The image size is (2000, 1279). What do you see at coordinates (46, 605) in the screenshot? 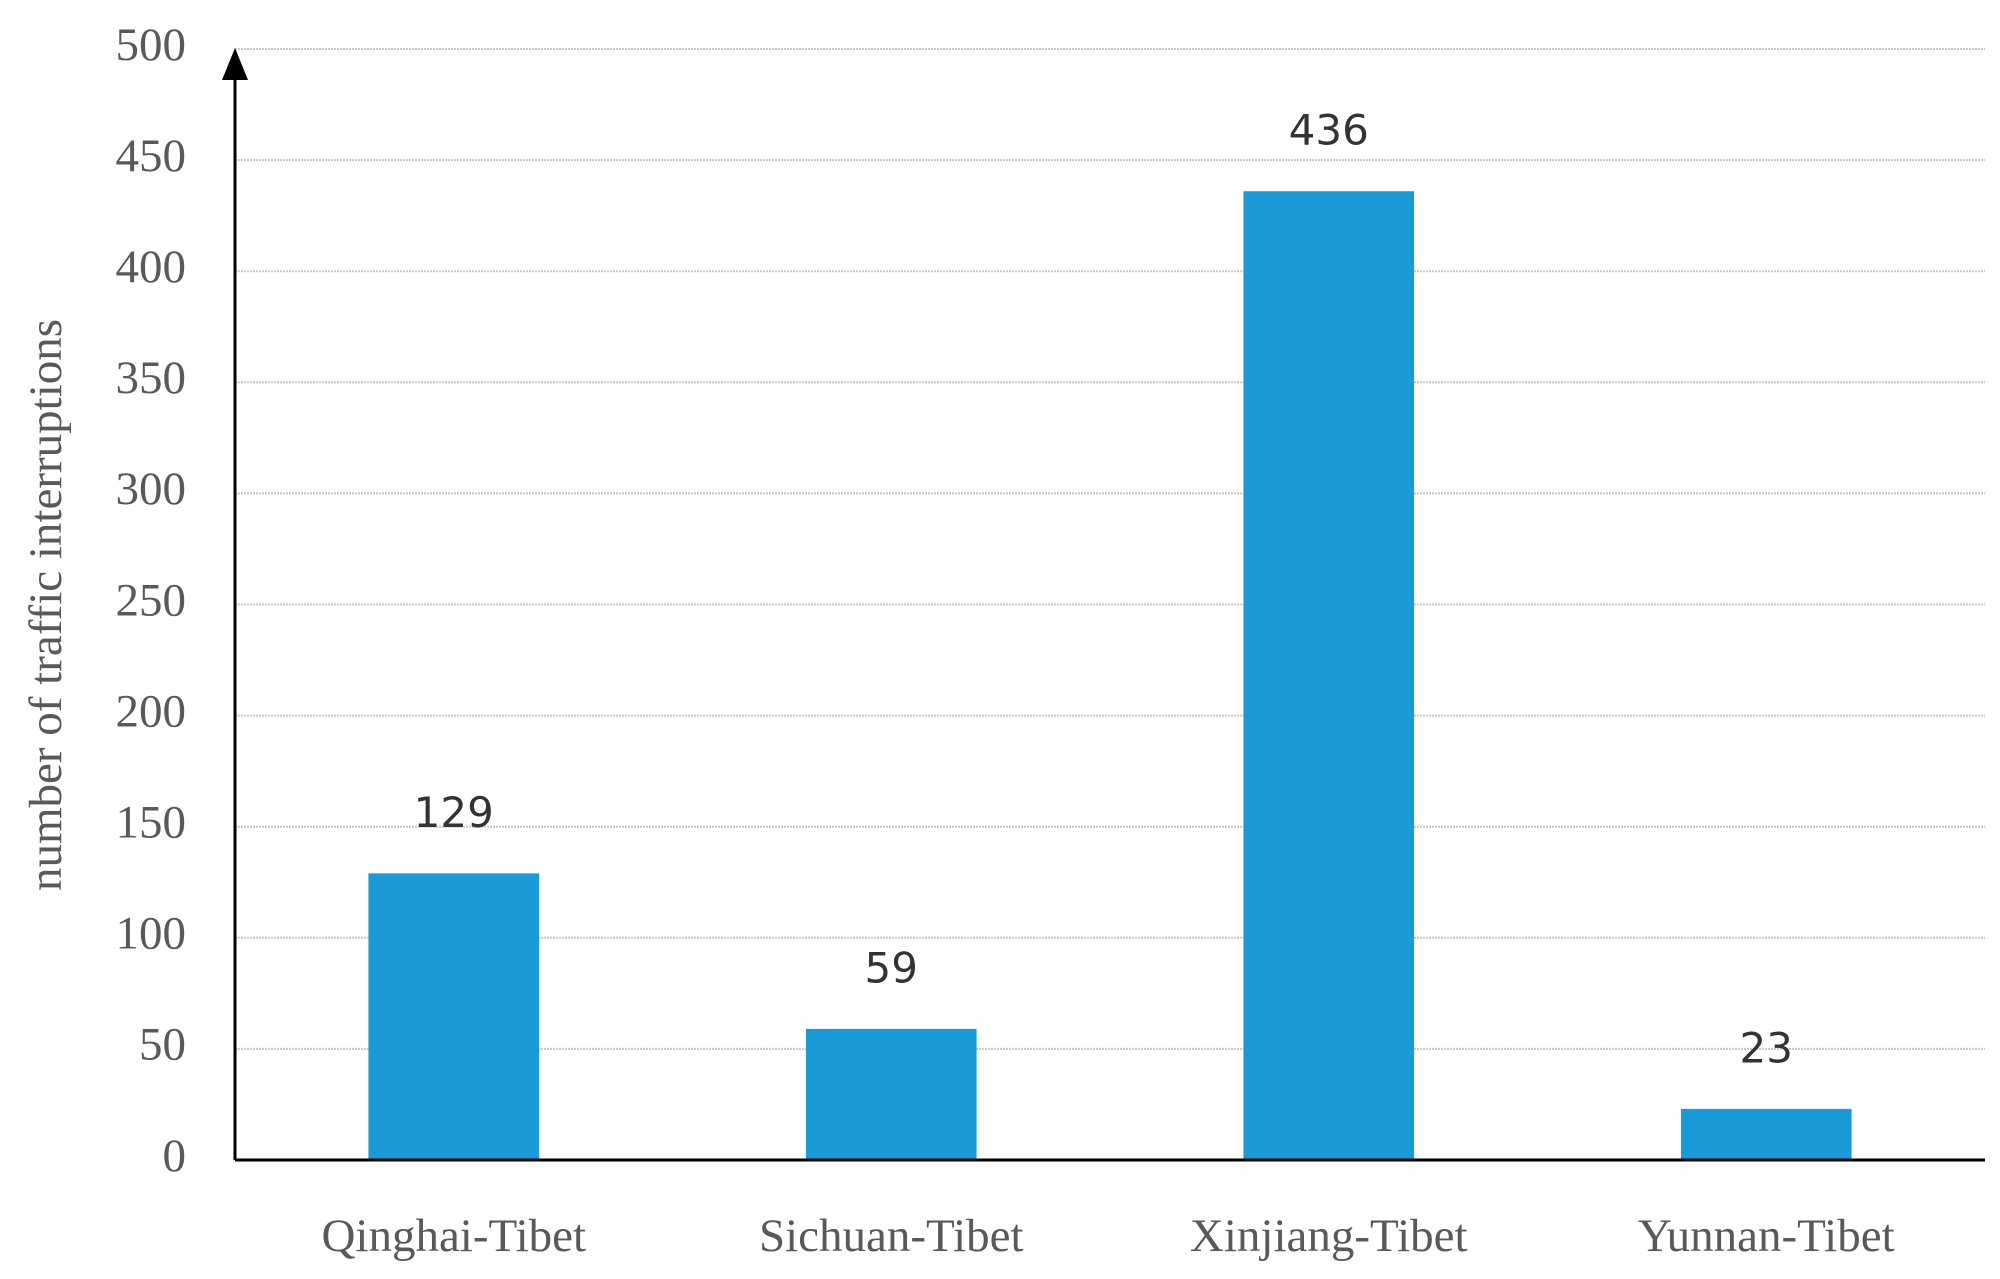
I see `y-axis-title: number of traffic interruptions` at bounding box center [46, 605].